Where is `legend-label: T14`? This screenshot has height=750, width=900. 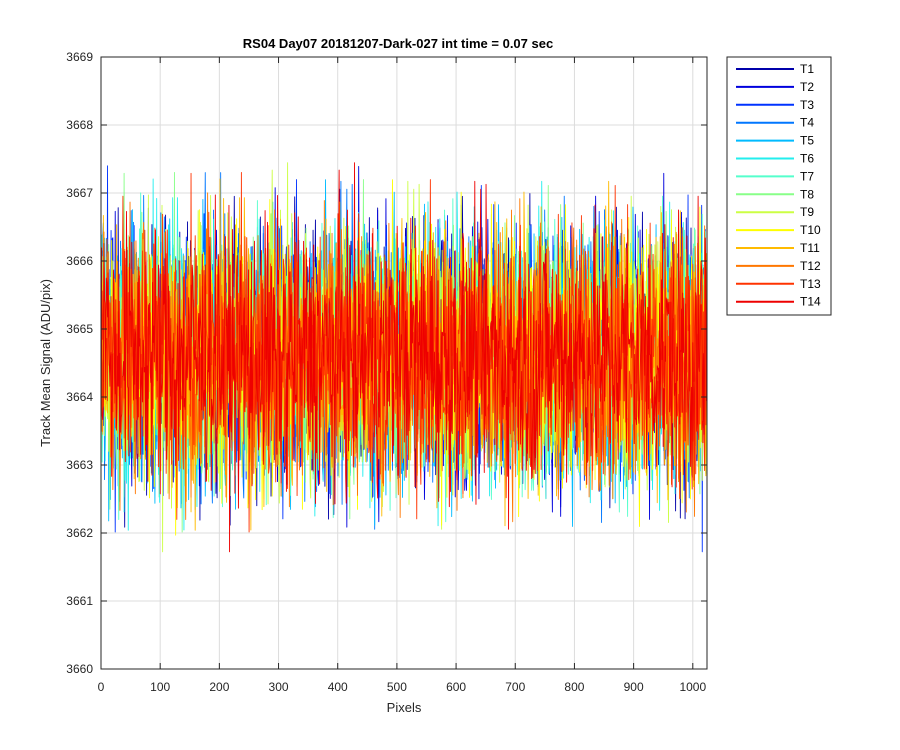 legend-label: T14 is located at coordinates (810, 302).